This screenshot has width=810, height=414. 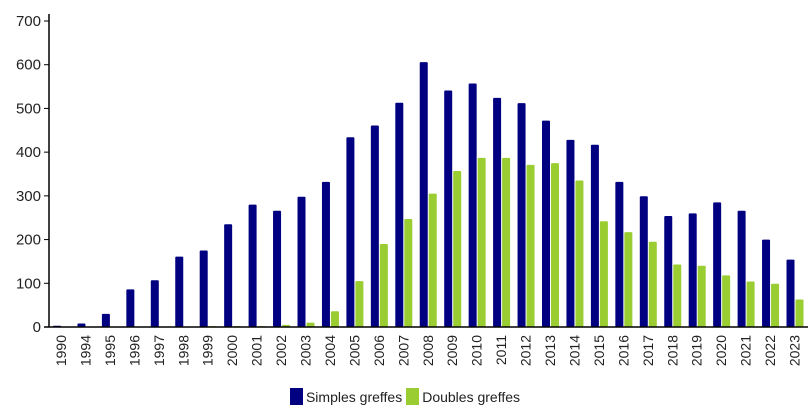 I want to click on bar-simples-2011, so click(x=497, y=212).